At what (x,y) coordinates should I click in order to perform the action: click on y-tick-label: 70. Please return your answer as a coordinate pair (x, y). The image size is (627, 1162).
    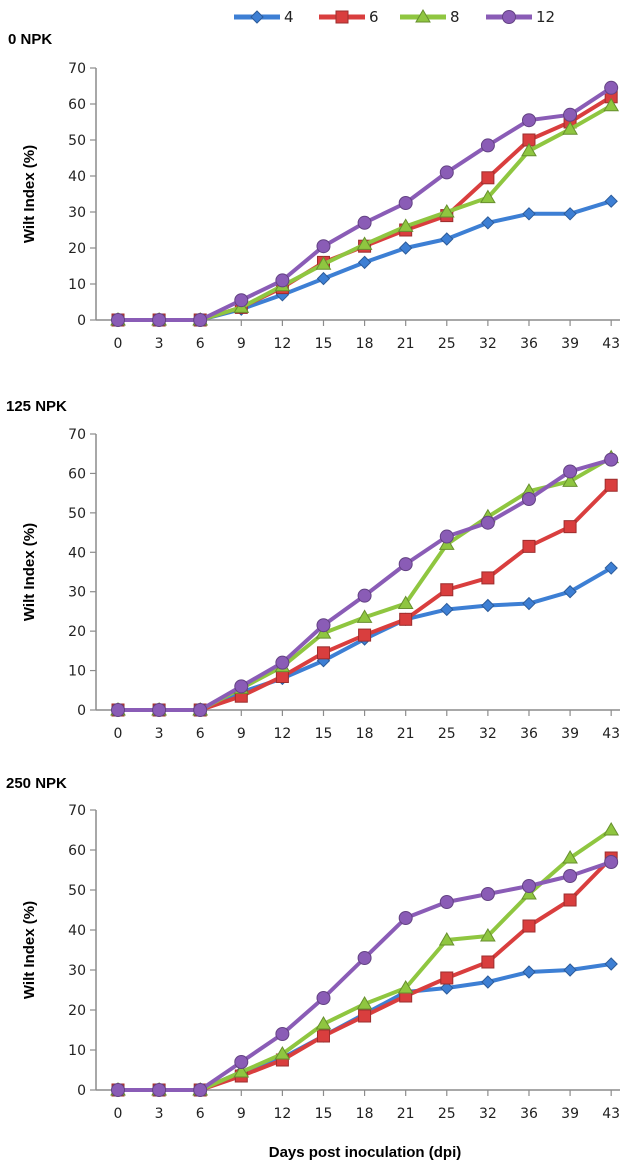
    Looking at the image, I should click on (77, 811).